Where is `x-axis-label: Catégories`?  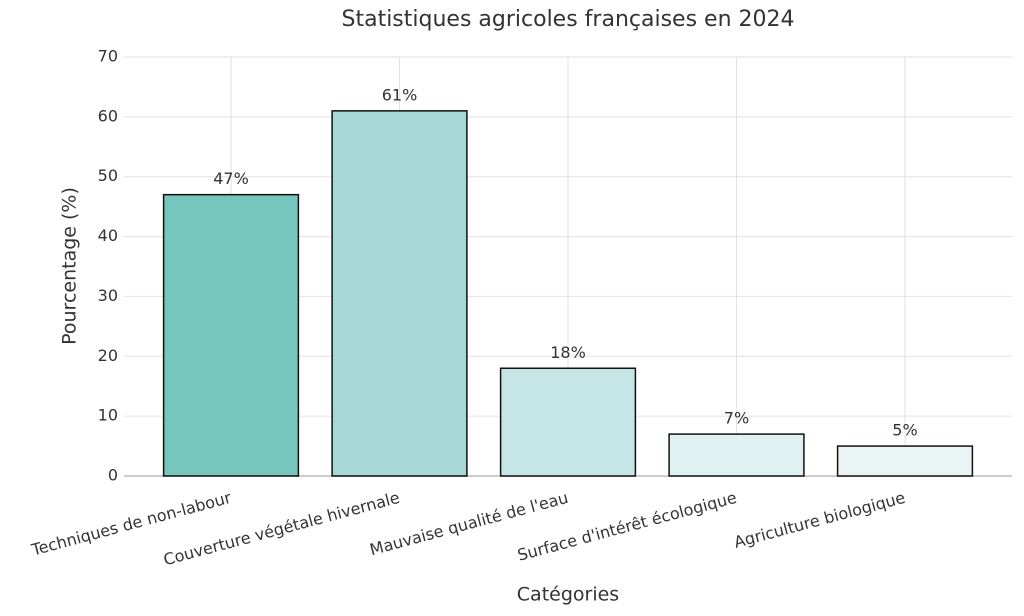
x-axis-label: Catégories is located at coordinates (568, 595).